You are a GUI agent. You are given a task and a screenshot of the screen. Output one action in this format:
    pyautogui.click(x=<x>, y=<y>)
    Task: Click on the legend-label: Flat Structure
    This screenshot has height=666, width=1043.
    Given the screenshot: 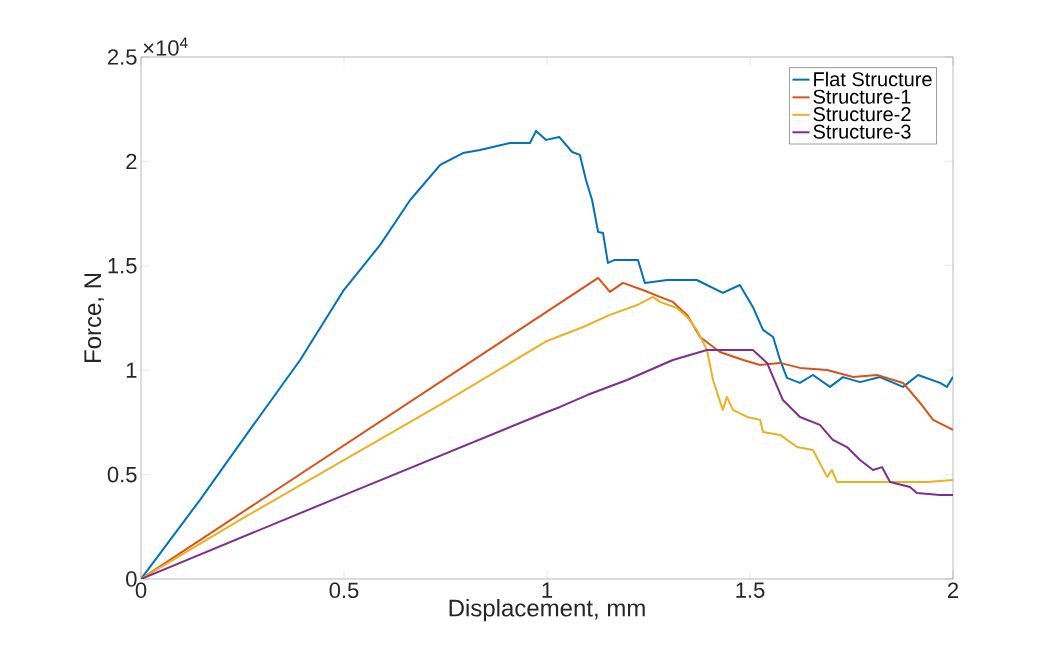 What is the action you would take?
    pyautogui.click(x=873, y=79)
    